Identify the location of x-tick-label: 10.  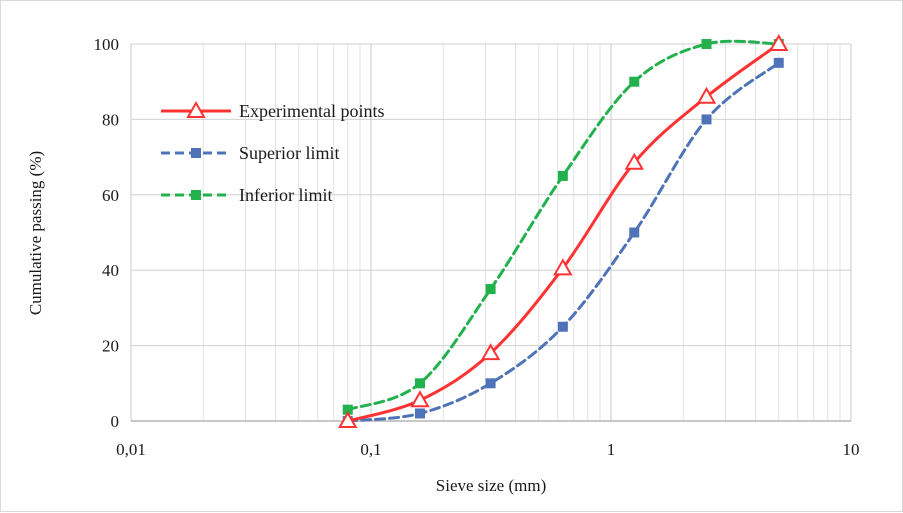
(851, 449).